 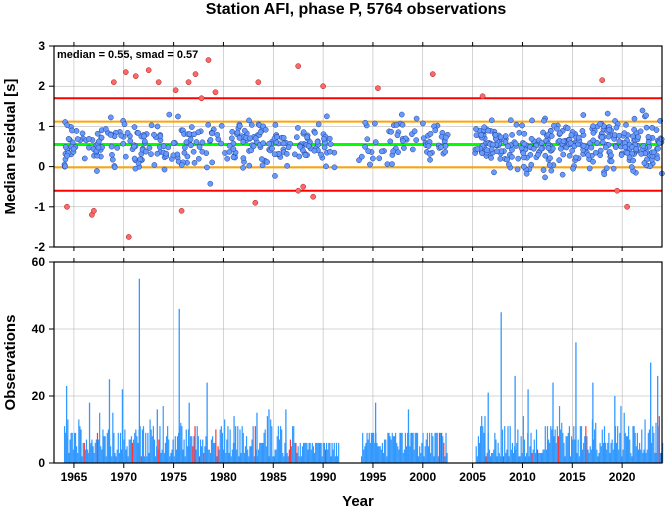 I want to click on x-tick-label: 2000, so click(x=422, y=477).